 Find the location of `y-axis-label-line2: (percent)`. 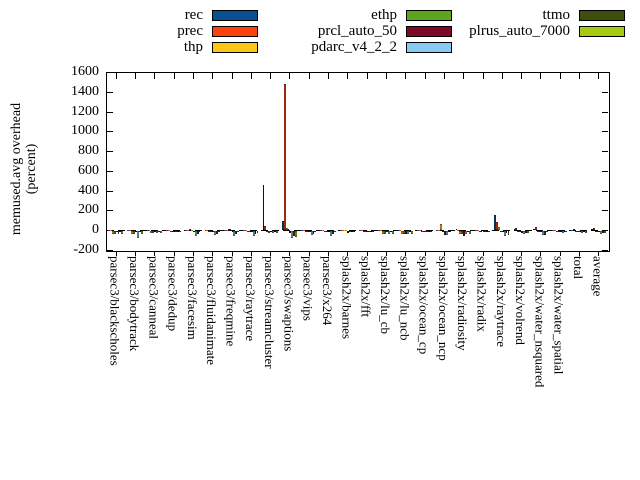

y-axis-label-line2: (percent) is located at coordinates (31, 169).